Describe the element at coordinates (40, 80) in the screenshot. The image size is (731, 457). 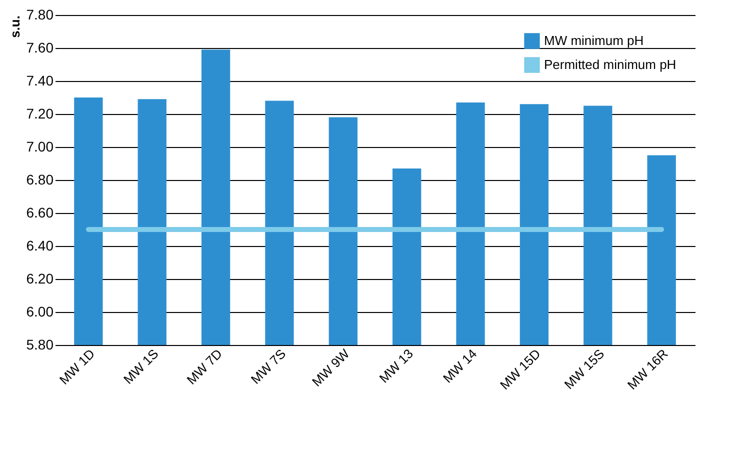
I see `y-tick-label: 7.40` at that location.